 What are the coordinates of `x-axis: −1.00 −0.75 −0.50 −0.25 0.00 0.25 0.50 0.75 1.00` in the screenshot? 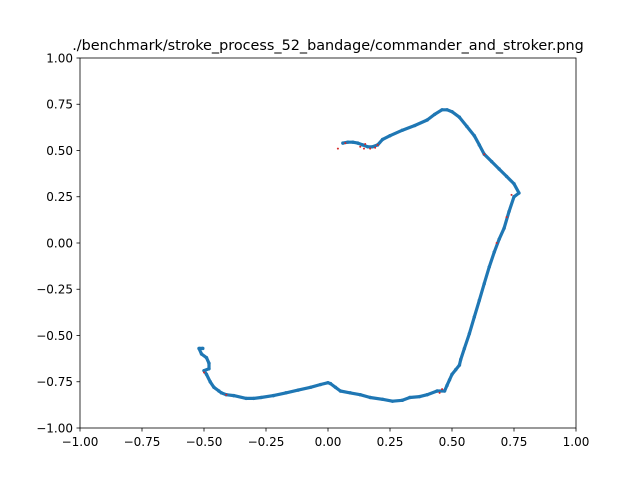 It's located at (326, 438).